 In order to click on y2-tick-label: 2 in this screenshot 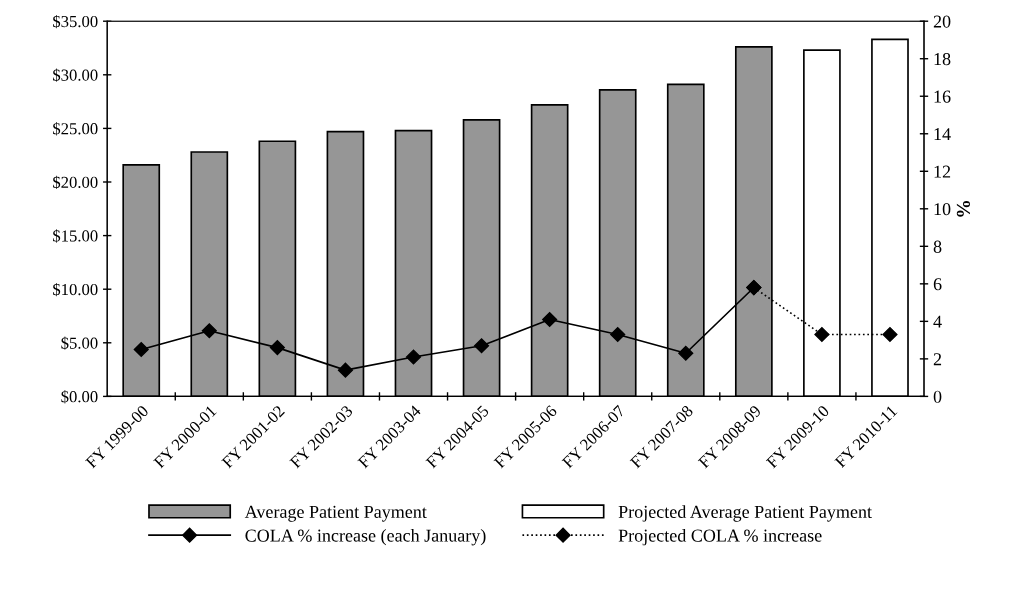, I will do `click(937, 359)`.